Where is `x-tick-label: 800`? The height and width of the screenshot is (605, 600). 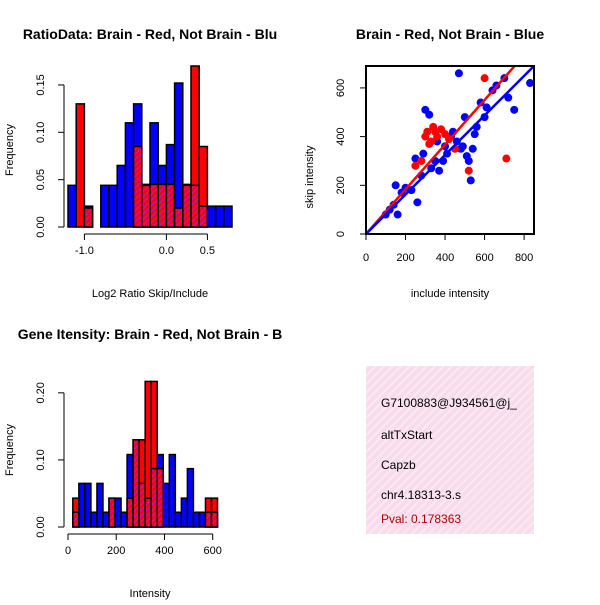 x-tick-label: 800 is located at coordinates (524, 258).